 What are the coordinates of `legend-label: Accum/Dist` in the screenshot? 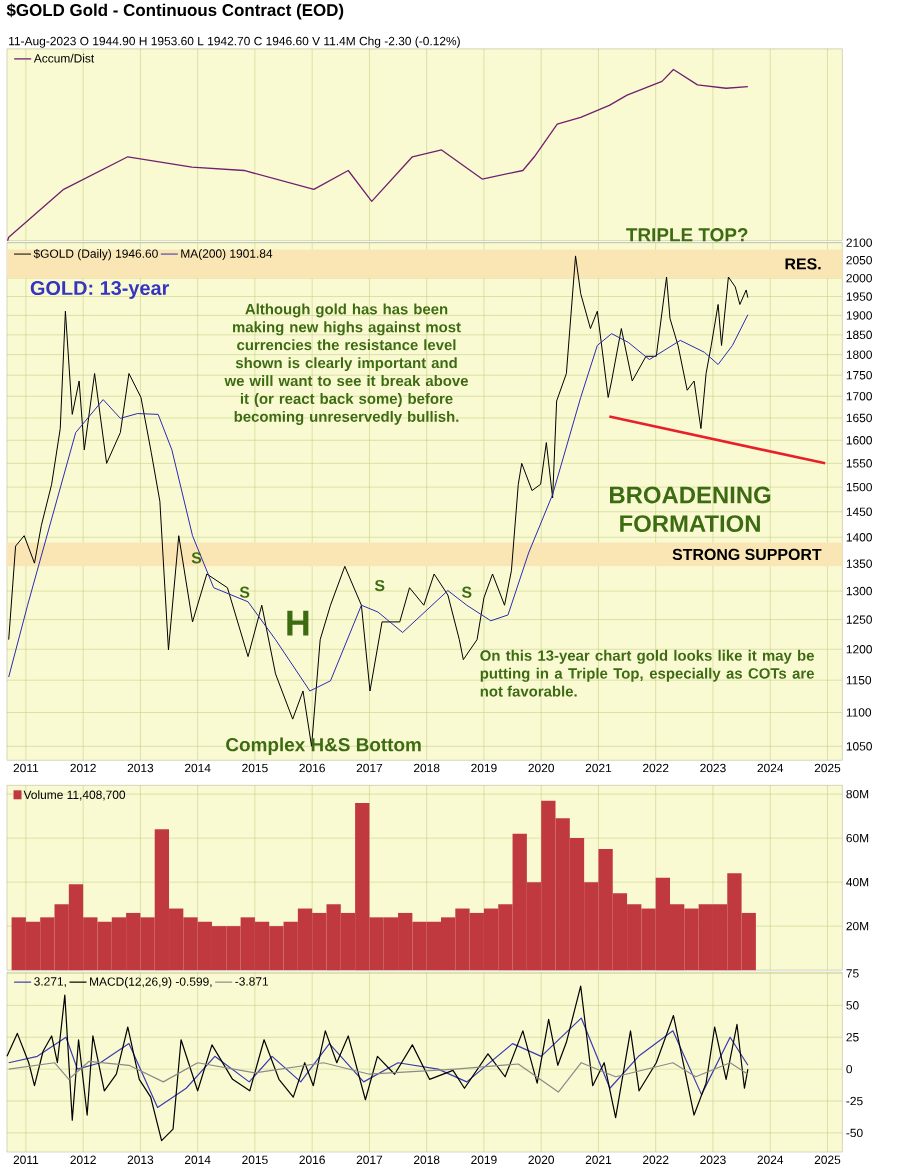 It's located at (63, 58).